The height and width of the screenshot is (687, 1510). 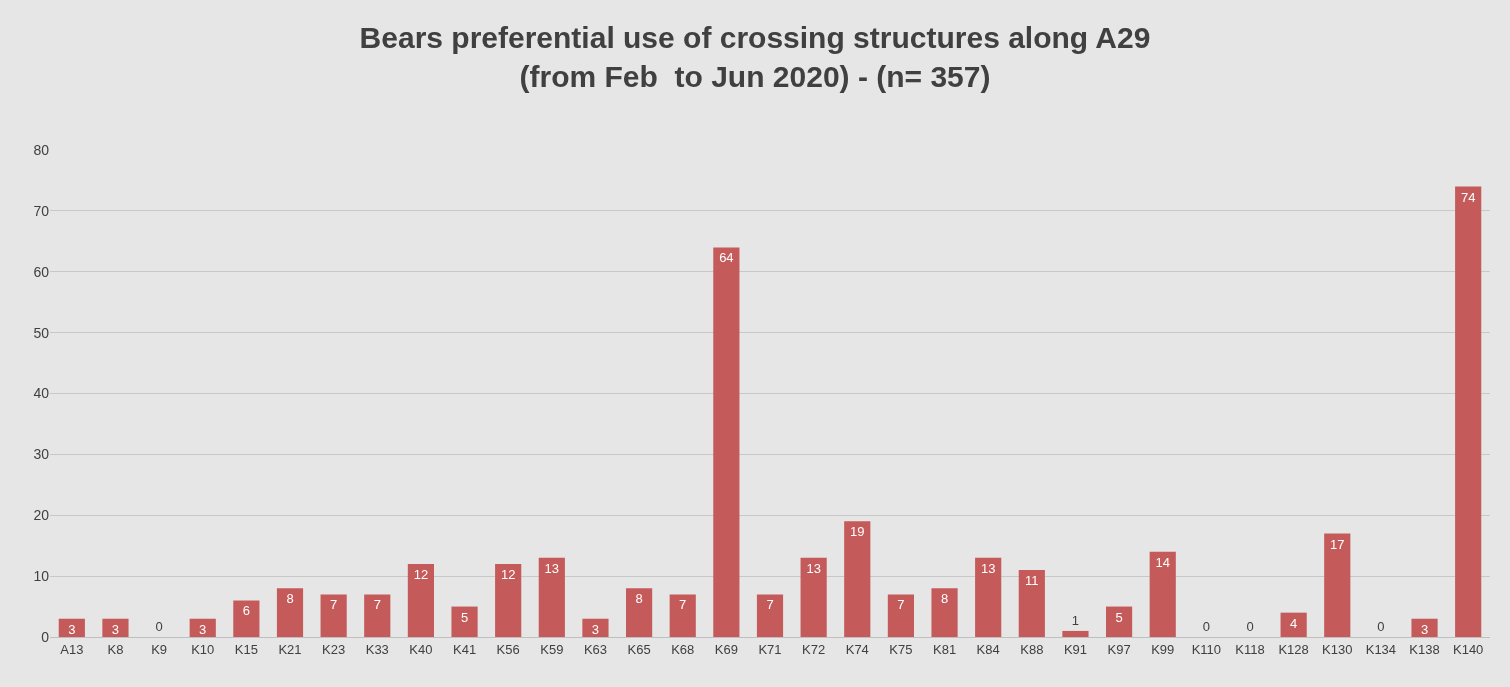 What do you see at coordinates (246, 649) in the screenshot?
I see `x-tick-label: K15` at bounding box center [246, 649].